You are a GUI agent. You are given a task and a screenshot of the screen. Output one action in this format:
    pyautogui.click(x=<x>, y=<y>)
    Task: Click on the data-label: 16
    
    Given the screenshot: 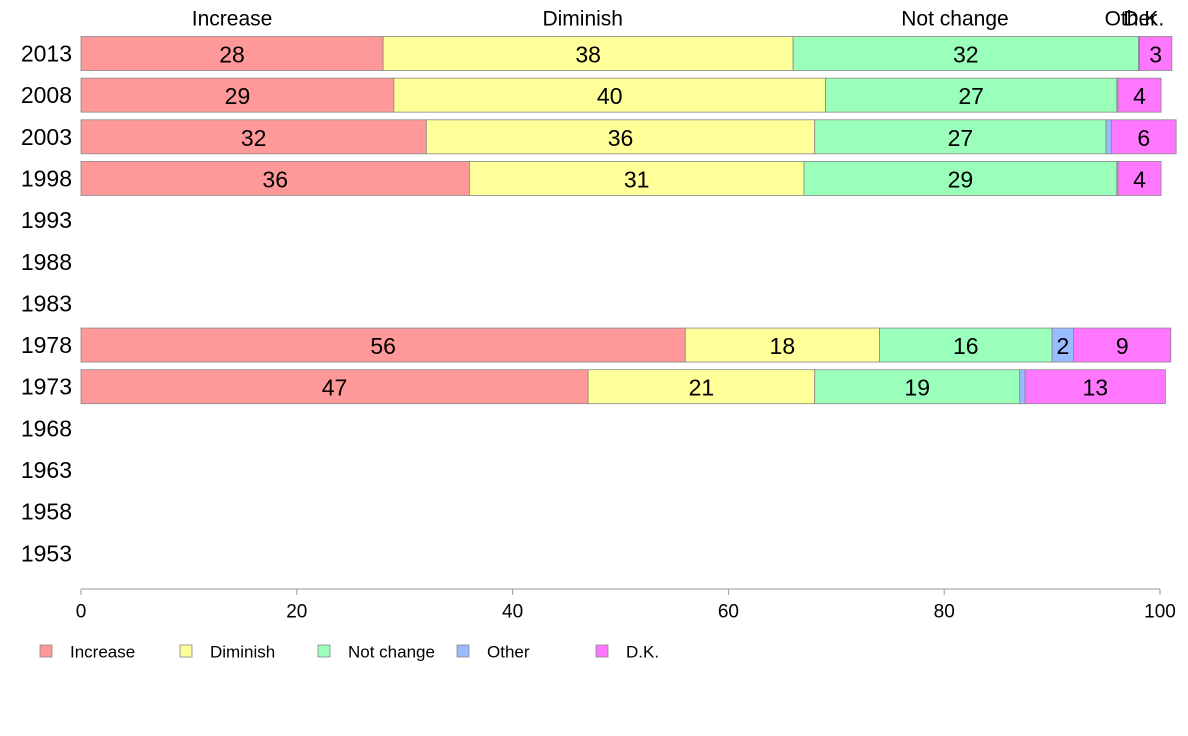 What is the action you would take?
    pyautogui.click(x=966, y=346)
    